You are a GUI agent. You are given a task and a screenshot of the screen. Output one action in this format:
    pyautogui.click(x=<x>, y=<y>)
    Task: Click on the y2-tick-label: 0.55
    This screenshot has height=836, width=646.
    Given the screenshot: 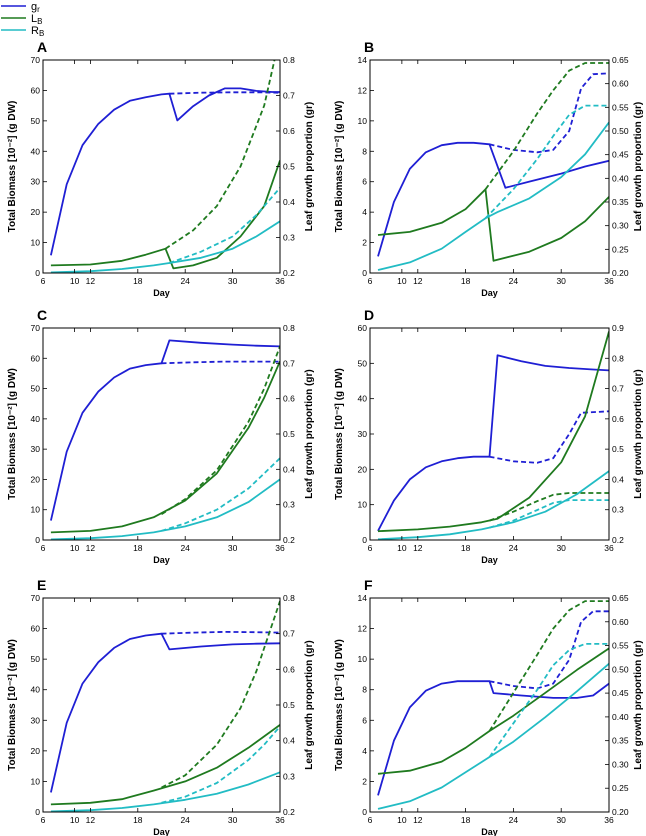 What is the action you would take?
    pyautogui.click(x=620, y=107)
    